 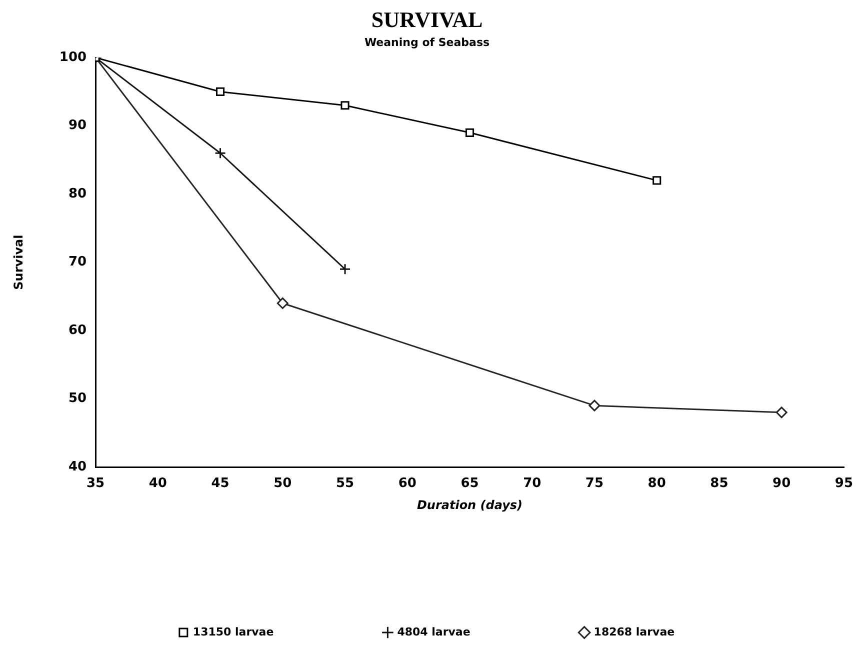 What do you see at coordinates (634, 631) in the screenshot?
I see `legend-label: 18268 larvae` at bounding box center [634, 631].